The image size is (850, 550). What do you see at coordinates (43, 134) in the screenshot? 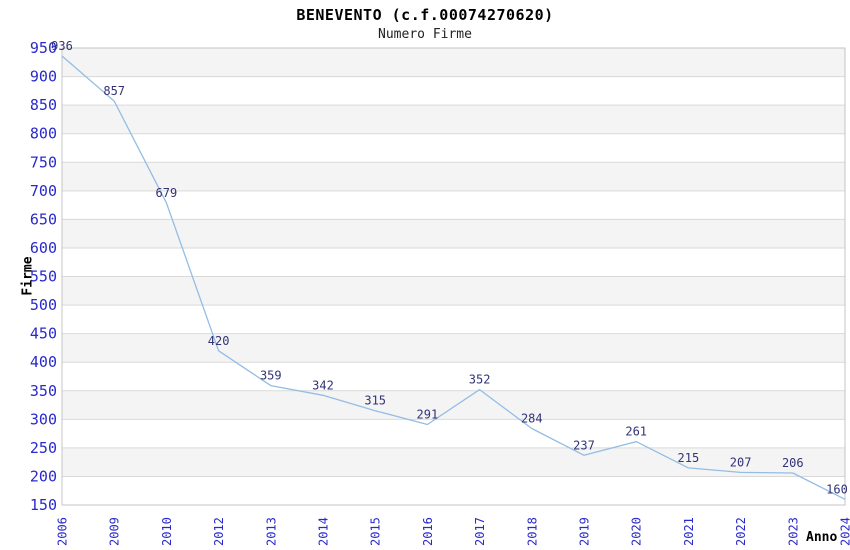
I see `y-tick-label: 800` at bounding box center [43, 134].